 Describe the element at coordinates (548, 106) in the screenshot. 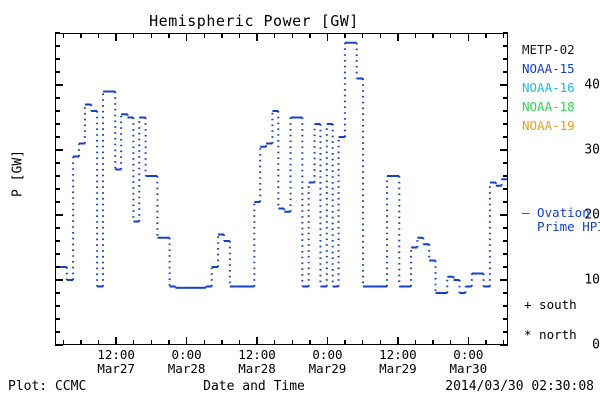

I see `legend-item-noaa-18: NOAA-18` at that location.